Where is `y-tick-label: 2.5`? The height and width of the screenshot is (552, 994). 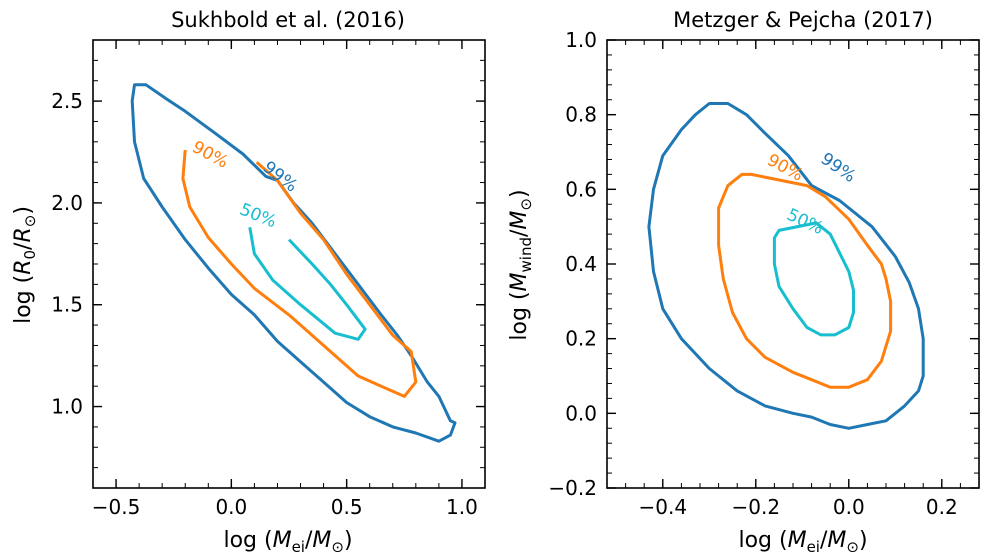 y-tick-label: 2.5 is located at coordinates (67, 101).